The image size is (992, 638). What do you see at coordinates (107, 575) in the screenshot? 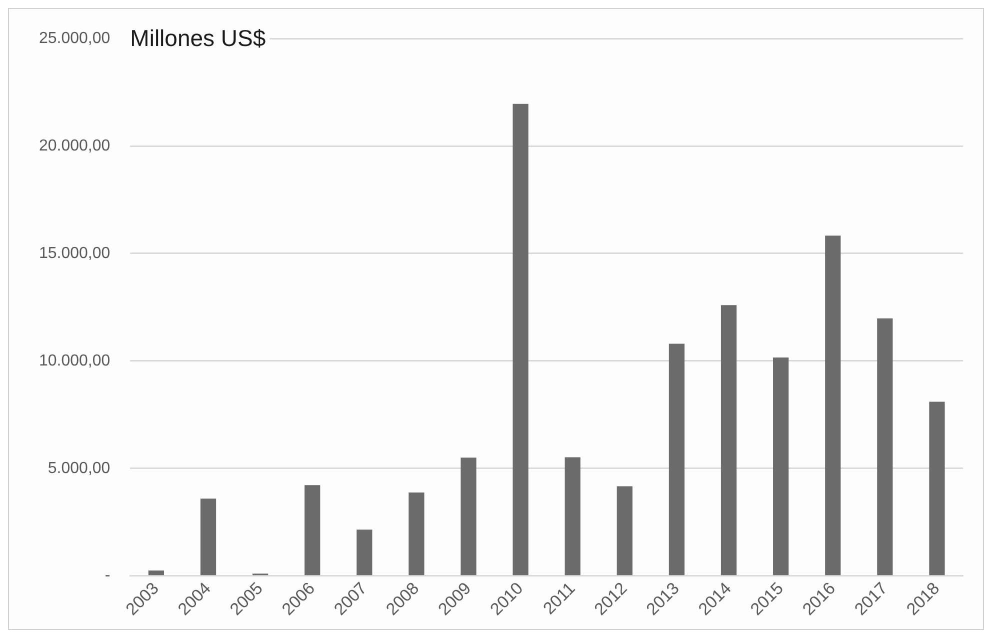
I see `y-tick-label: -` at bounding box center [107, 575].